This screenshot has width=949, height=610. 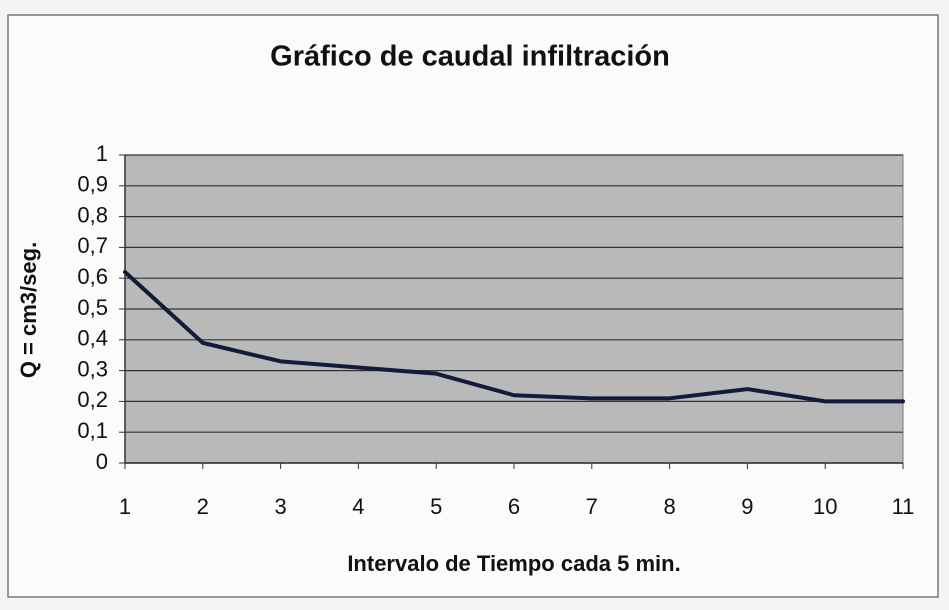 What do you see at coordinates (747, 506) in the screenshot?
I see `x-tick-label: 9` at bounding box center [747, 506].